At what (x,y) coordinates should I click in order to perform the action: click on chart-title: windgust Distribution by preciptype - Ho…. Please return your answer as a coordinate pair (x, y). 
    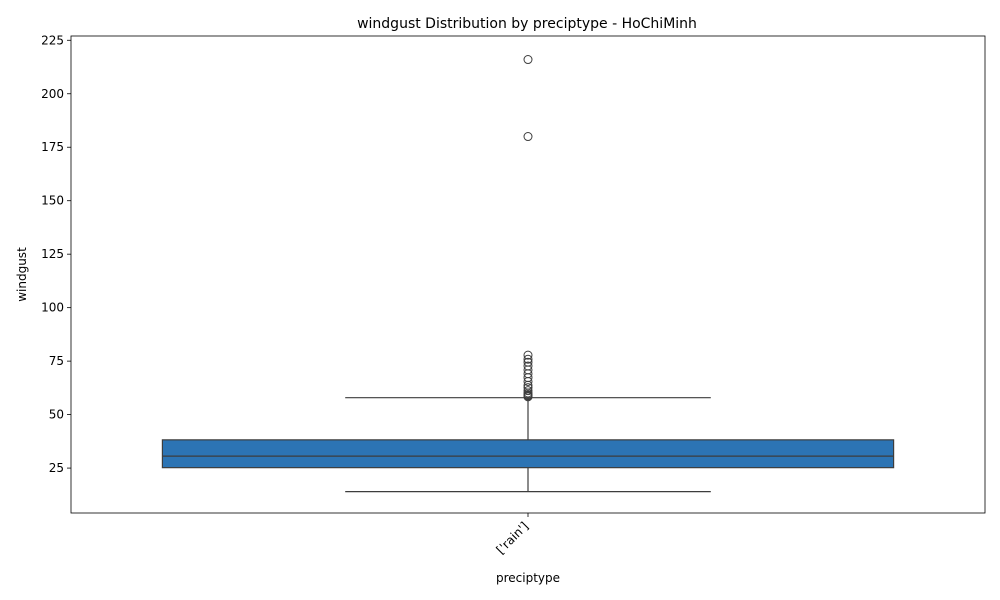
    Looking at the image, I should click on (527, 24).